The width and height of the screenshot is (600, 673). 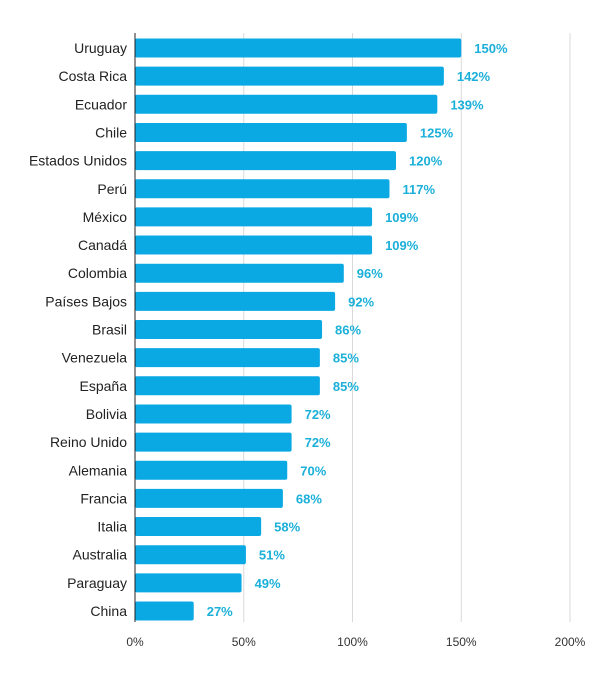 I want to click on value-label: 139%, so click(x=467, y=104).